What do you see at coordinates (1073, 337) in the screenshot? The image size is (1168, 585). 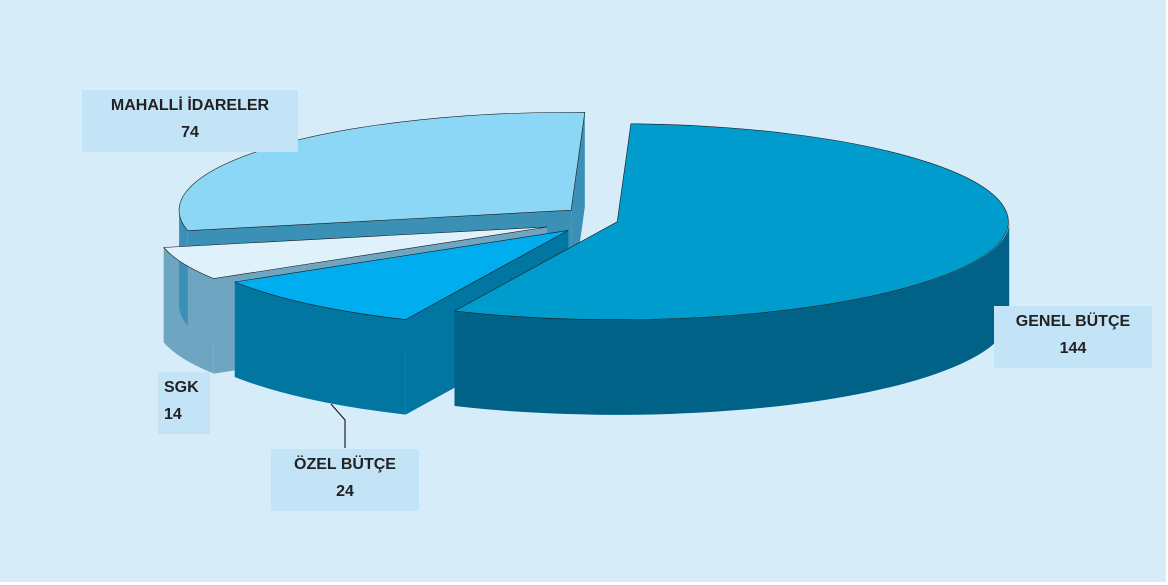 I see `label-genel-butce: GENEL BÜTÇE 144` at bounding box center [1073, 337].